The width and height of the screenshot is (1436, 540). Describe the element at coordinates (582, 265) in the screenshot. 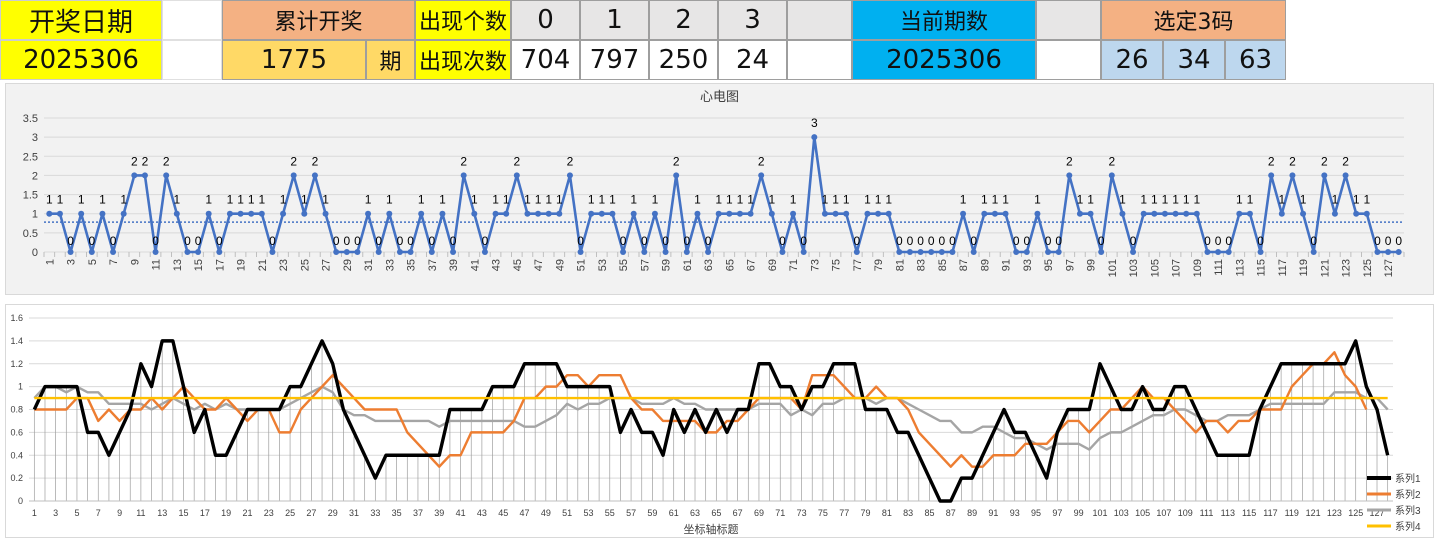

I see `x-tick-label: 51` at that location.